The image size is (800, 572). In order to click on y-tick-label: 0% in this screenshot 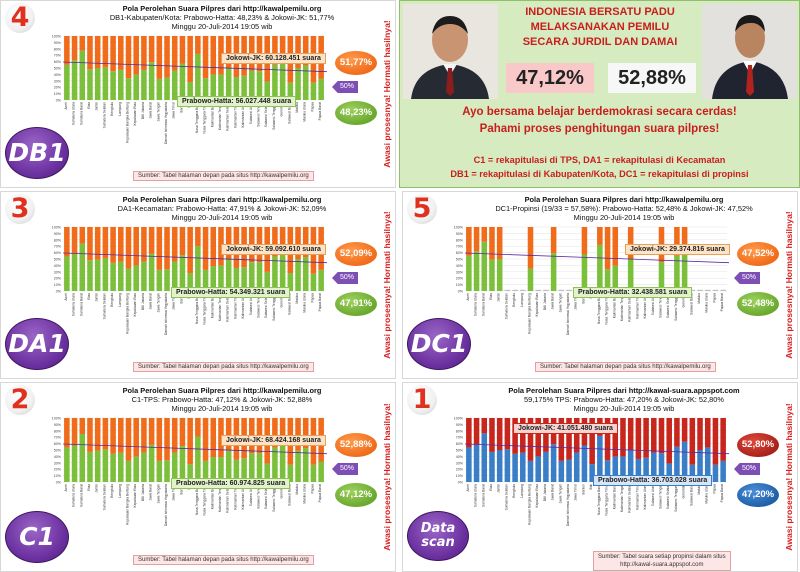, I will do `click(461, 483)`.